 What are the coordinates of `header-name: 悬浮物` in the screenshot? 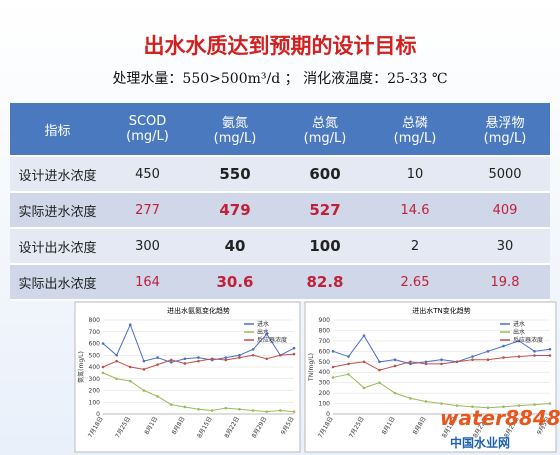 It's located at (505, 123).